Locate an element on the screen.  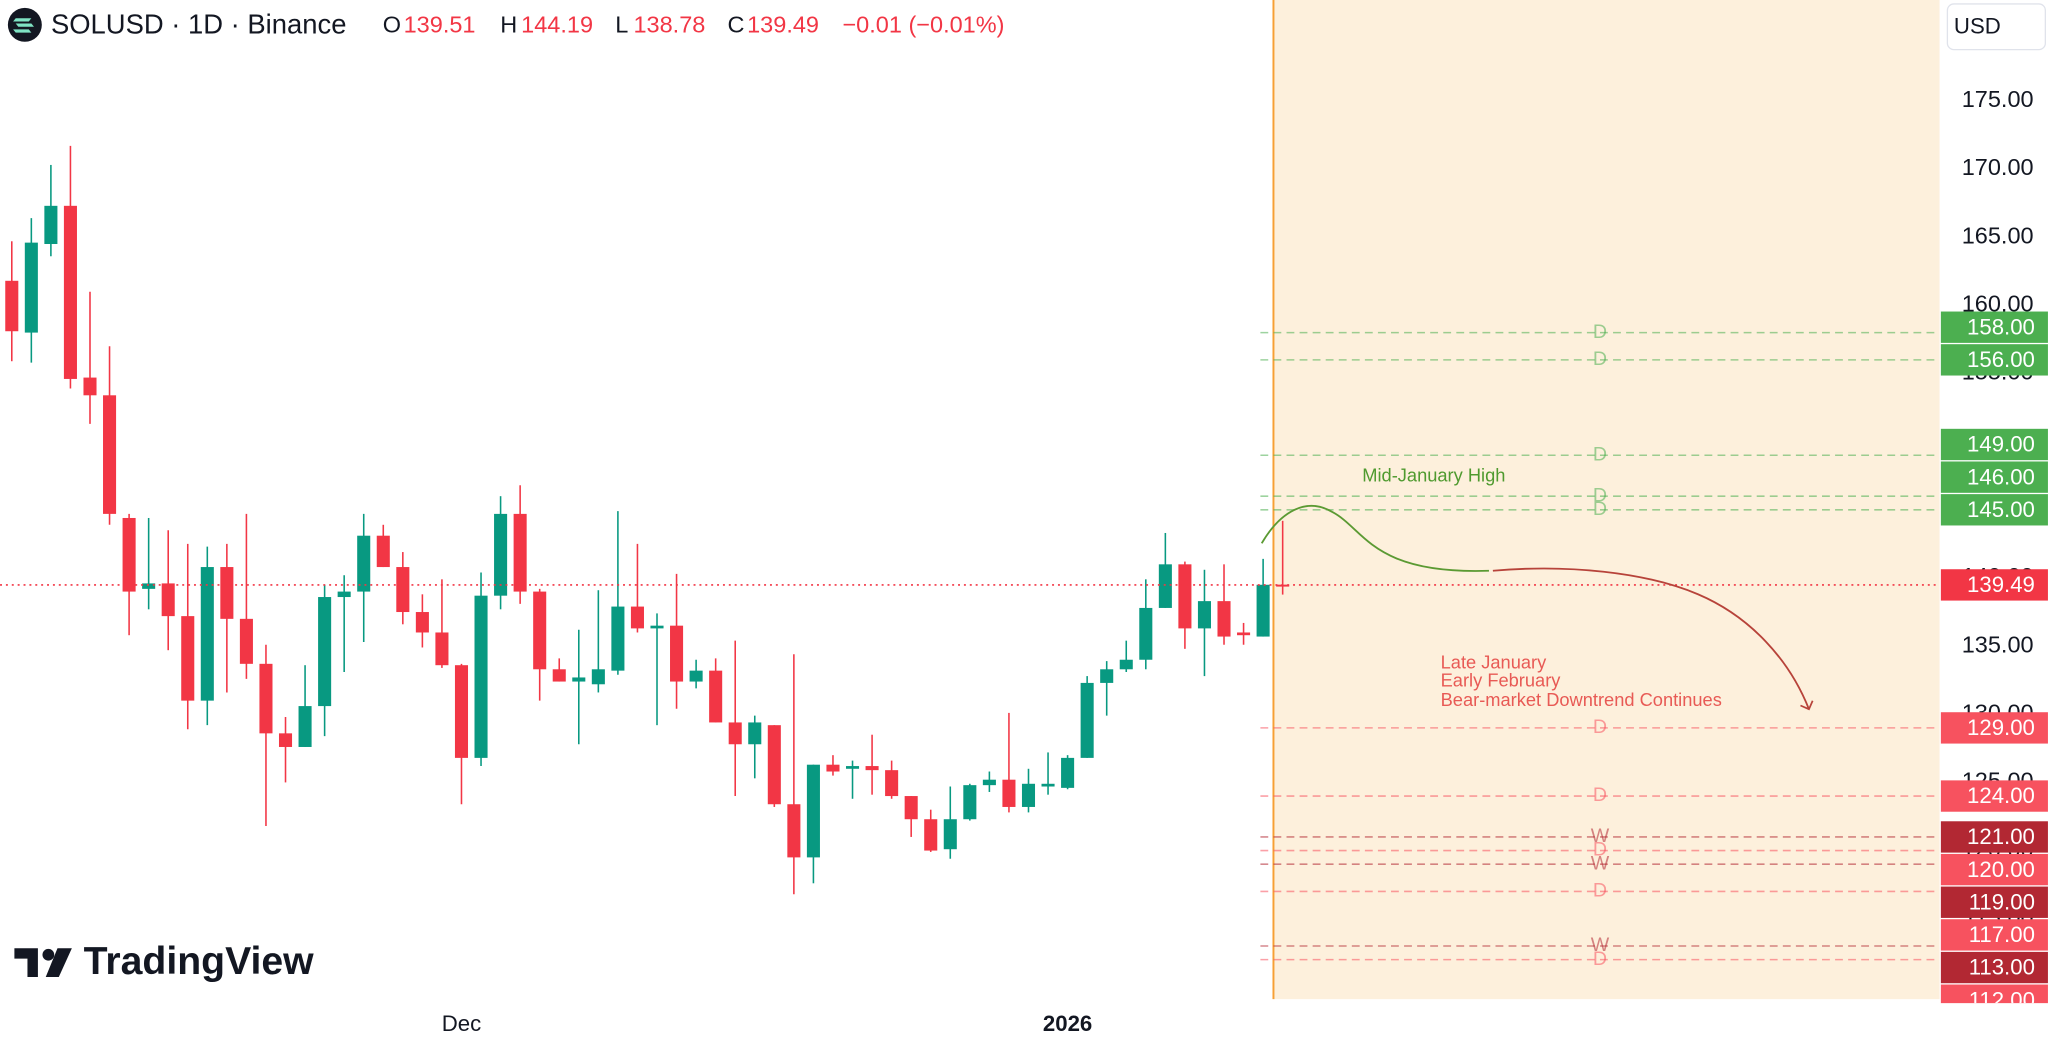
y-tick-label: 170.00 is located at coordinates (1998, 167).